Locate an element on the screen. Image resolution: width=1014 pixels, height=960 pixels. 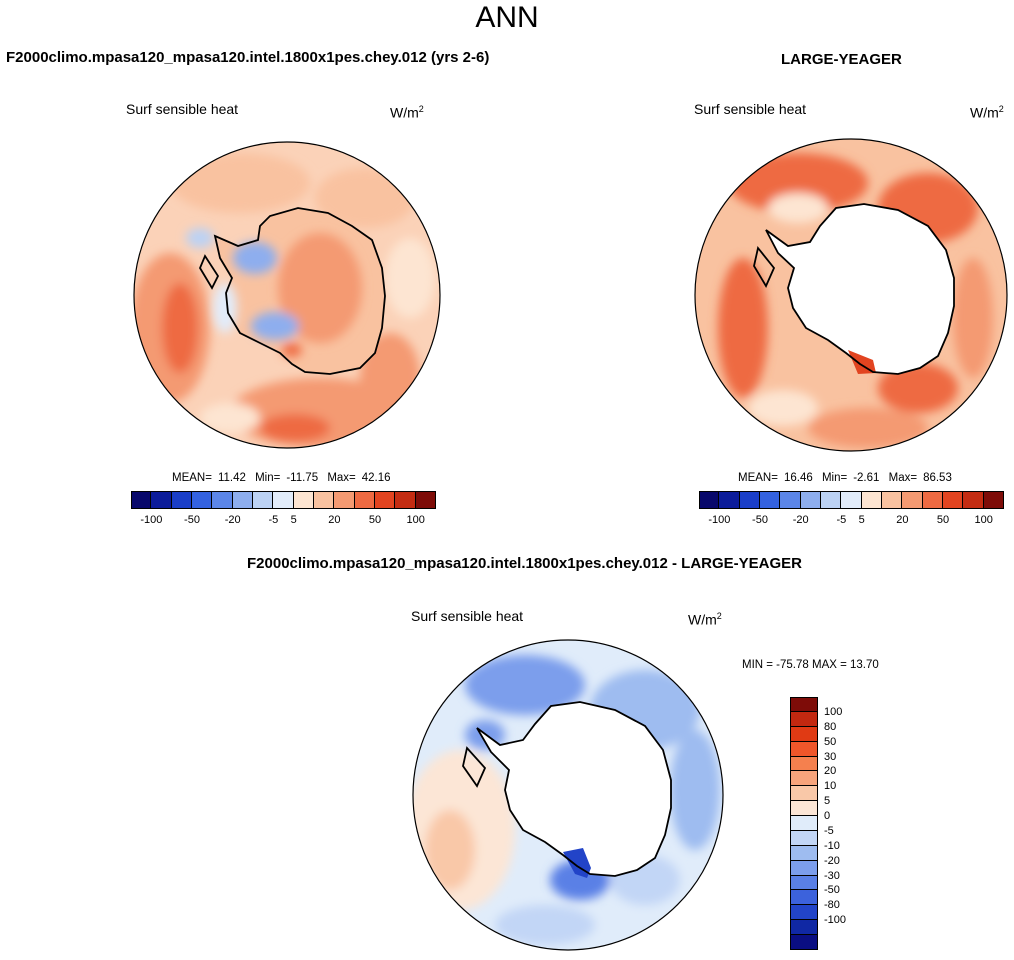
diff-polar-map is located at coordinates (568, 795).